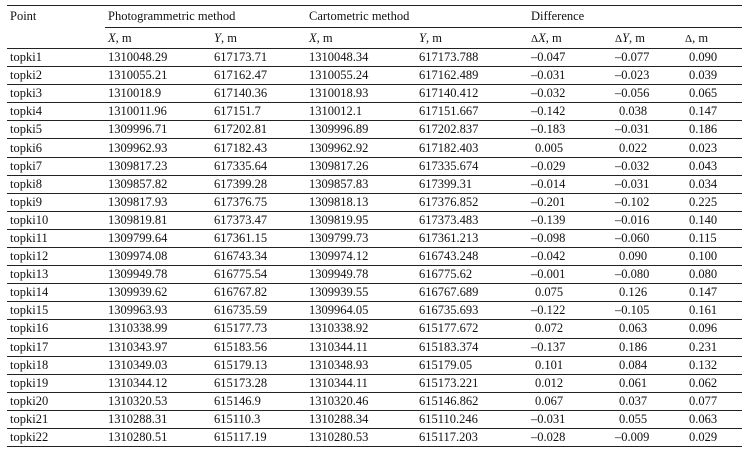 The width and height of the screenshot is (752, 469). Describe the element at coordinates (472, 202) in the screenshot. I see `cell-y-carto: 617376.852` at that location.